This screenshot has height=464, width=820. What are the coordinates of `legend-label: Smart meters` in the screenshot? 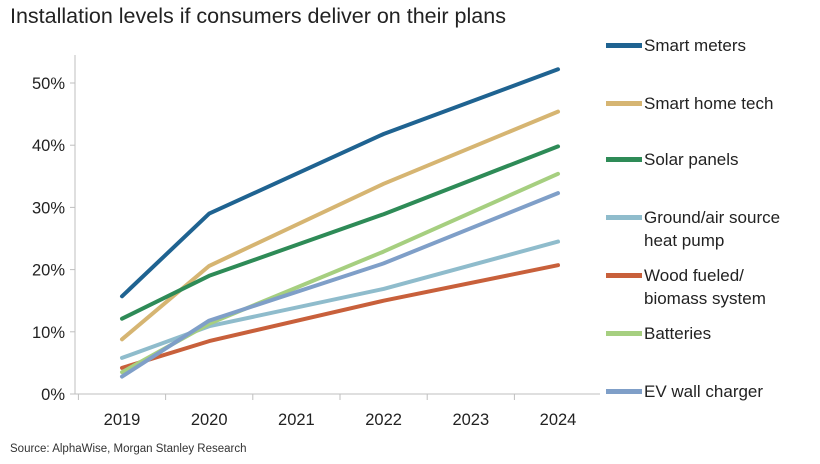 It's located at (695, 45).